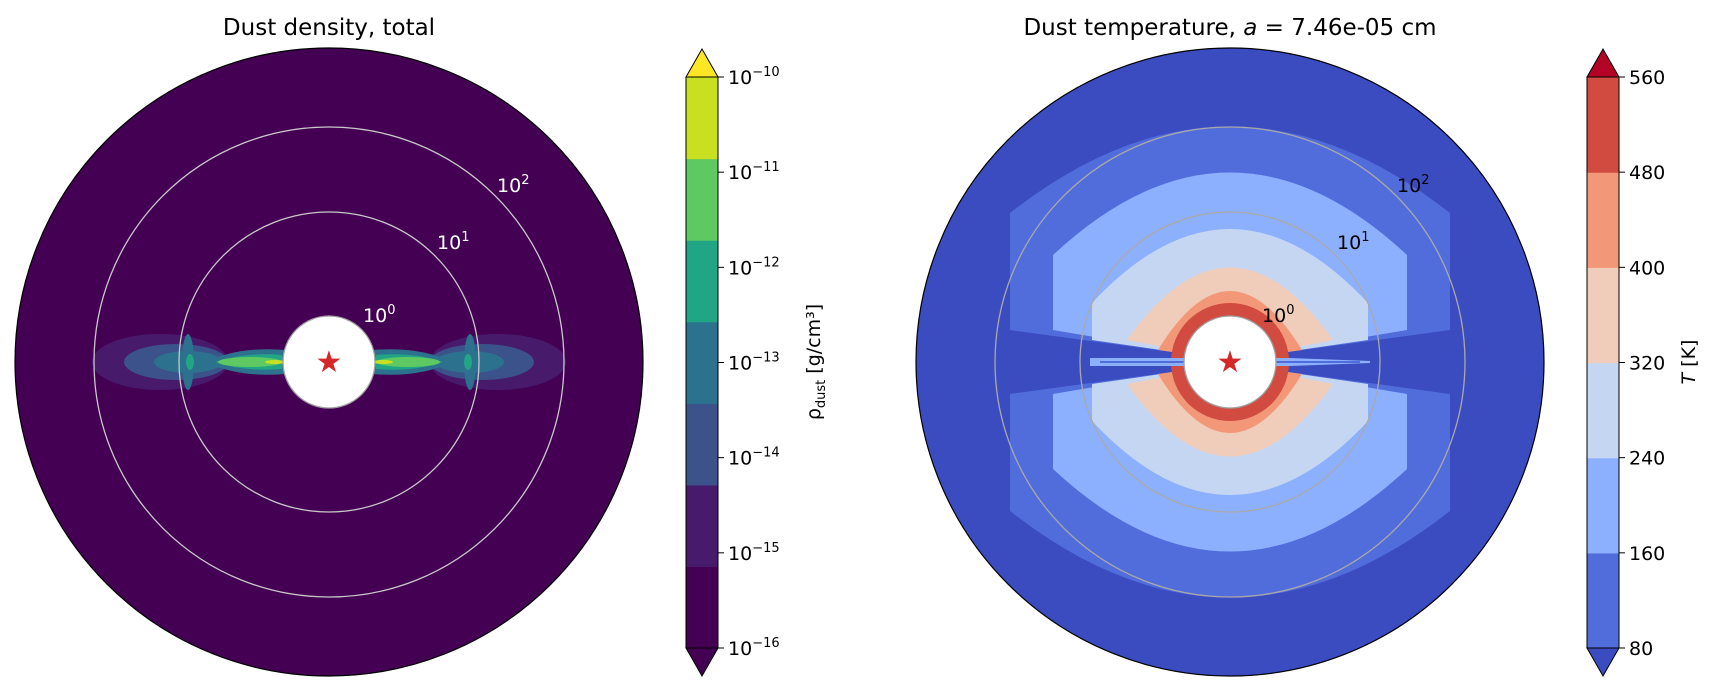 The width and height of the screenshot is (1715, 690). What do you see at coordinates (1689, 362) in the screenshot?
I see `temperature-colorbar-label: T [K]` at bounding box center [1689, 362].